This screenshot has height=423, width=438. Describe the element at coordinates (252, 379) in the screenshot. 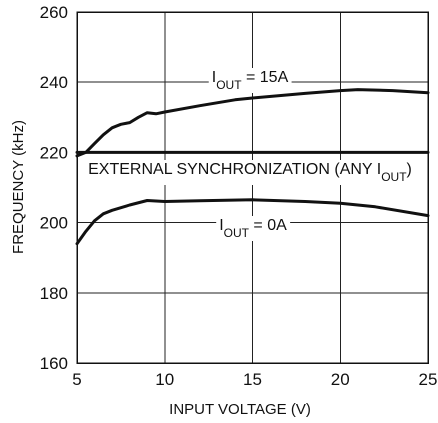

I see `x-tick-label: 15` at that location.